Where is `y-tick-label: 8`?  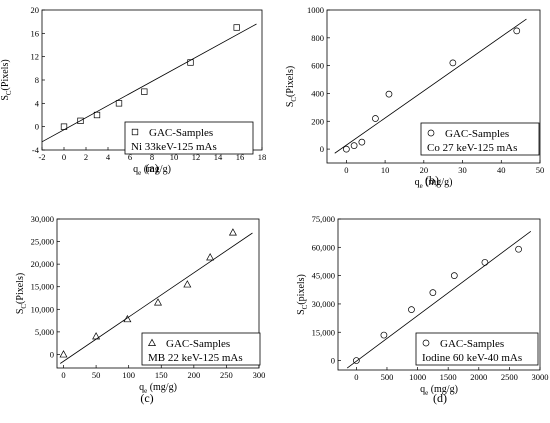
y-tick-label: 8 is located at coordinates (37, 80).